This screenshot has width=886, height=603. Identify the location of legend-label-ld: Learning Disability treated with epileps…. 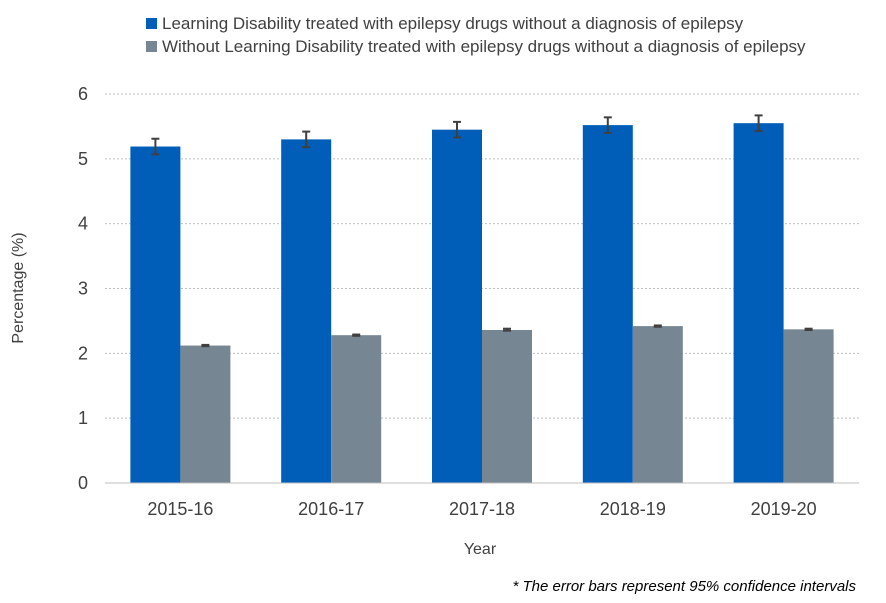
(453, 23).